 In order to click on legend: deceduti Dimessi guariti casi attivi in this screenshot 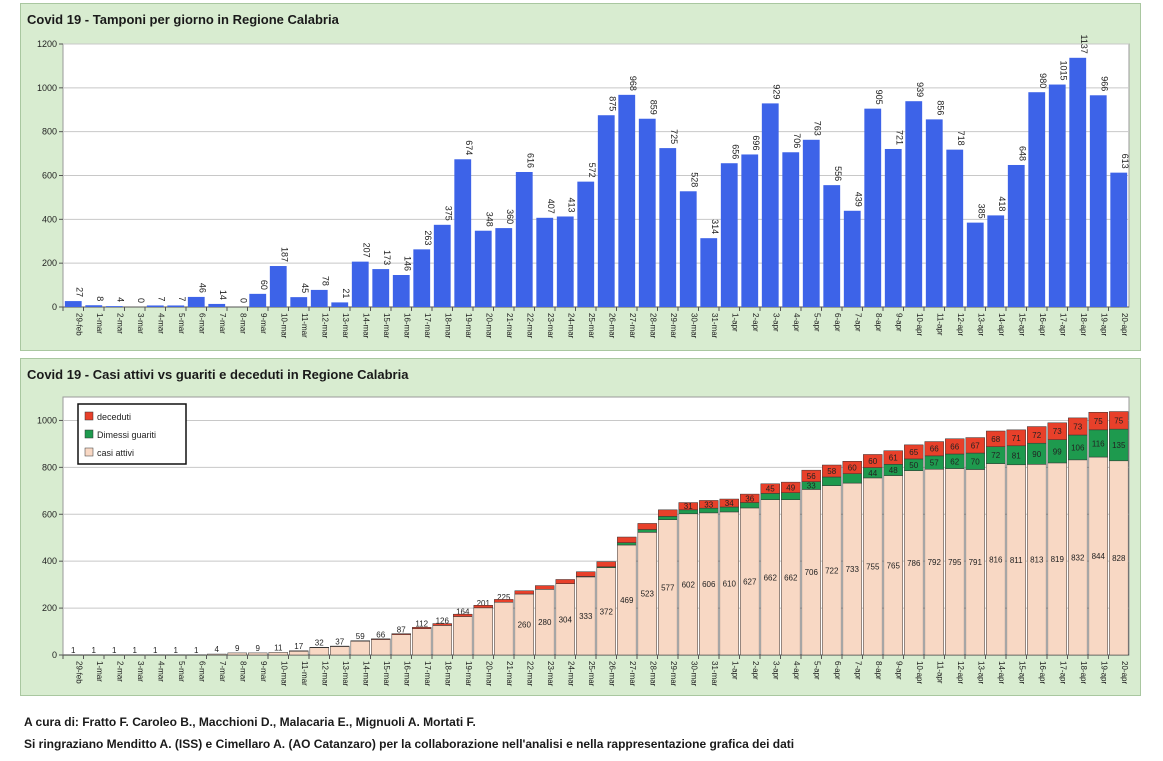, I will do `click(132, 434)`.